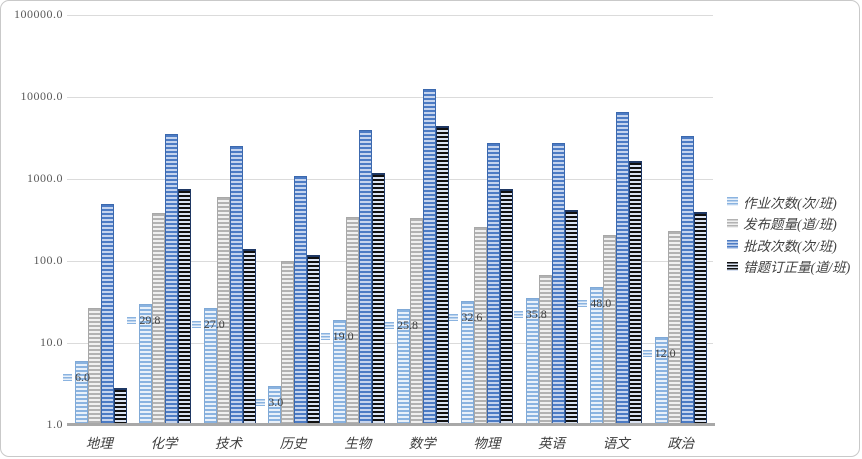 The image size is (862, 459). I want to click on data-label: 19.0, so click(337, 336).